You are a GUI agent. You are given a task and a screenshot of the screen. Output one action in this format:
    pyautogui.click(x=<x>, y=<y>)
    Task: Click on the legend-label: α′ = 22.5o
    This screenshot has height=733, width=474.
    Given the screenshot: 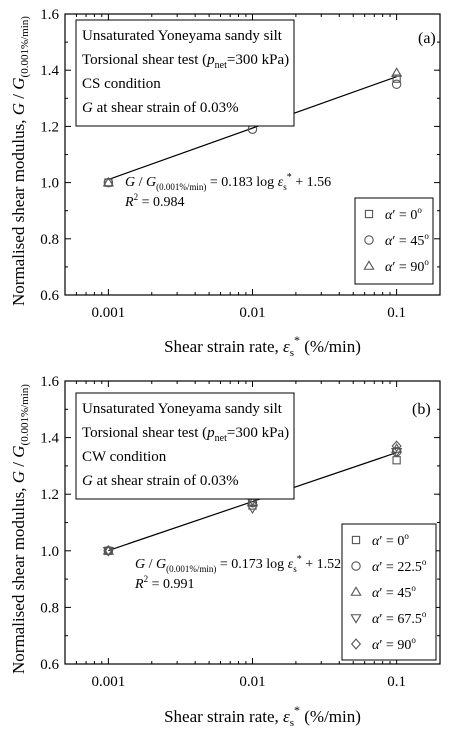 What is the action you would take?
    pyautogui.click(x=399, y=566)
    